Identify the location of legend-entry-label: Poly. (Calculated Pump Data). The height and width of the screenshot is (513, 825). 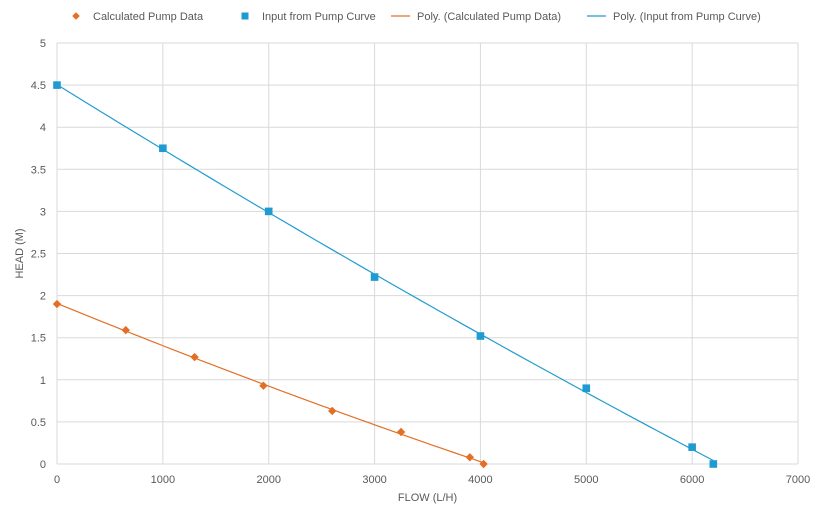
(489, 17).